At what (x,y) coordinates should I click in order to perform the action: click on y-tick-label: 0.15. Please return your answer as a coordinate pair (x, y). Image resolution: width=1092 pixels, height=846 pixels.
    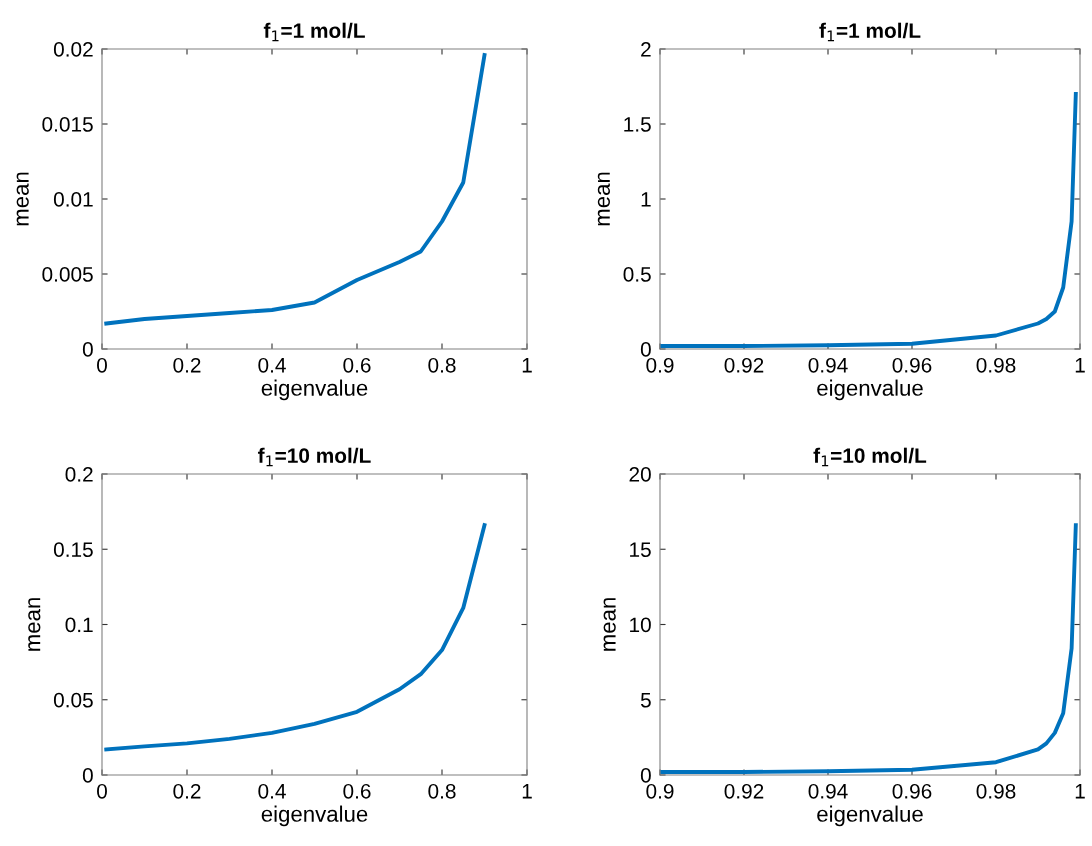
    Looking at the image, I should click on (73, 549).